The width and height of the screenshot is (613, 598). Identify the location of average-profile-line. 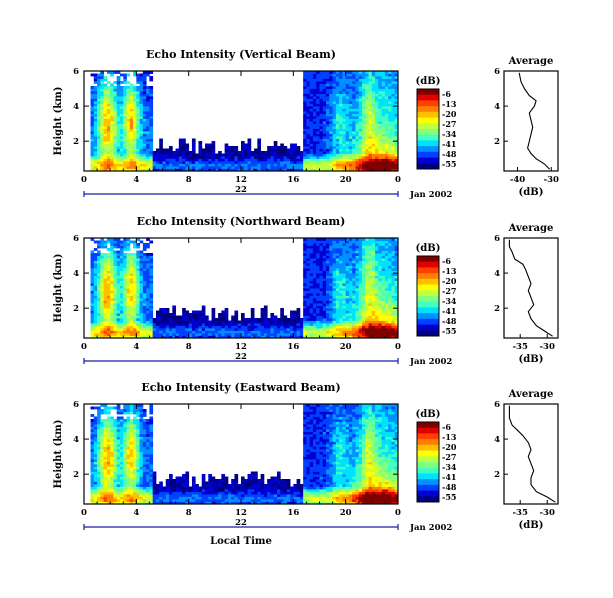
(530, 288).